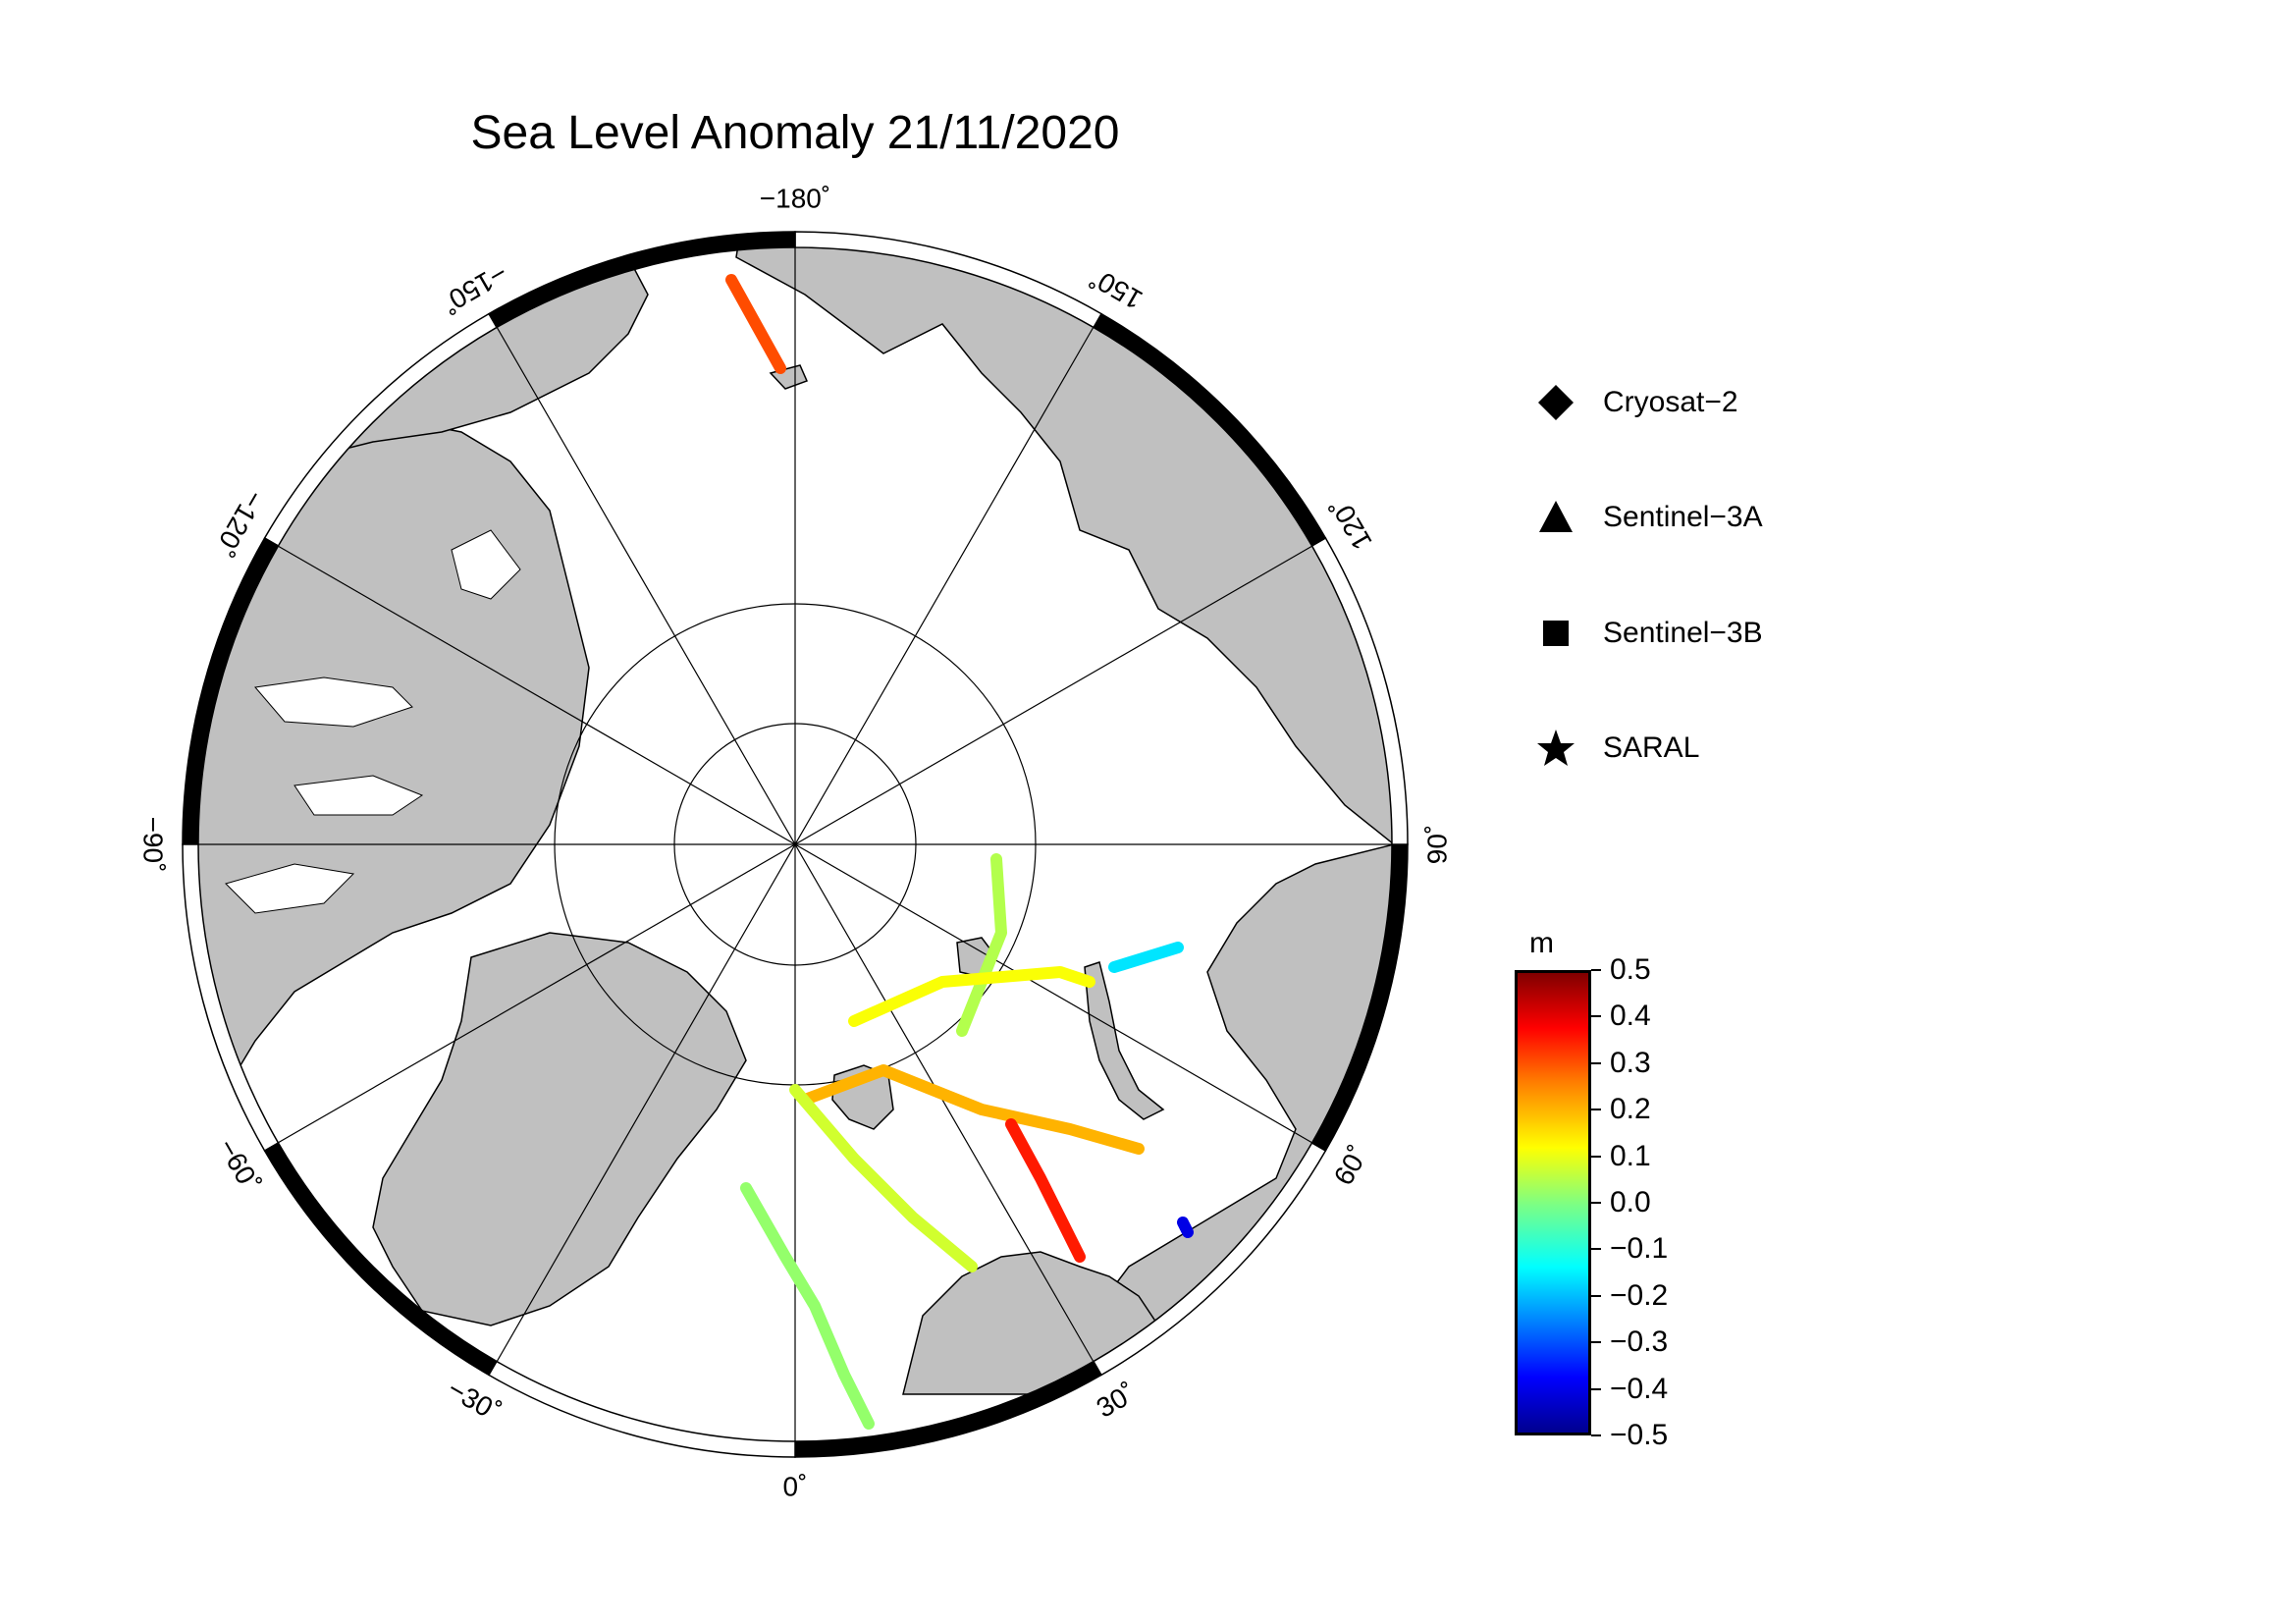 This screenshot has width=2296, height=1623. Describe the element at coordinates (1651, 747) in the screenshot. I see `legend-label: SARAL` at that location.